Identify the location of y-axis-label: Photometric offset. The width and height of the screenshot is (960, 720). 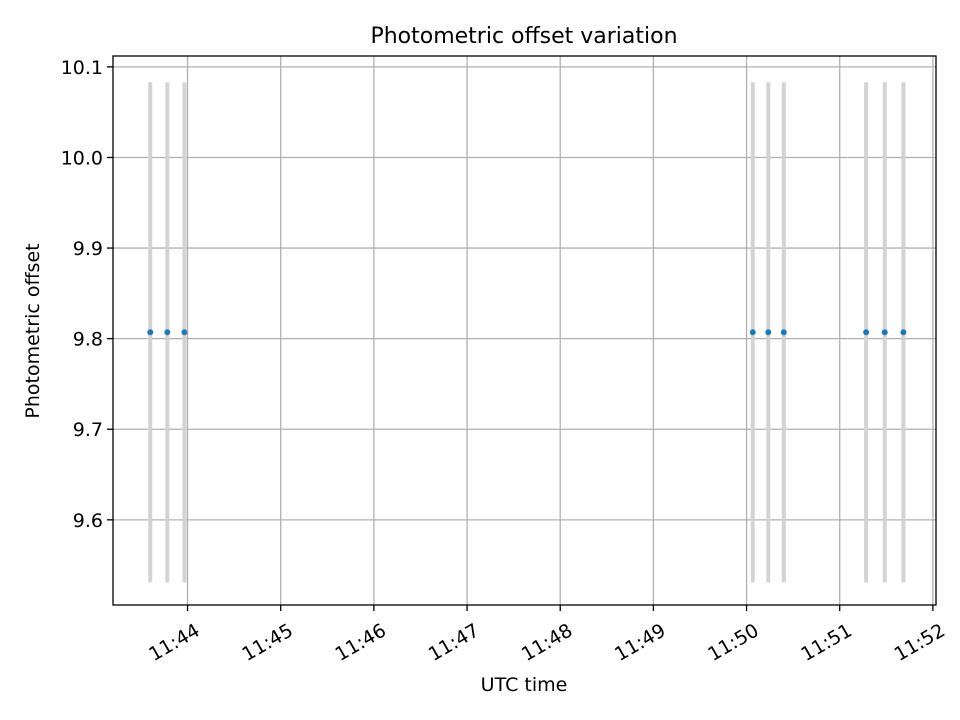
(33, 330).